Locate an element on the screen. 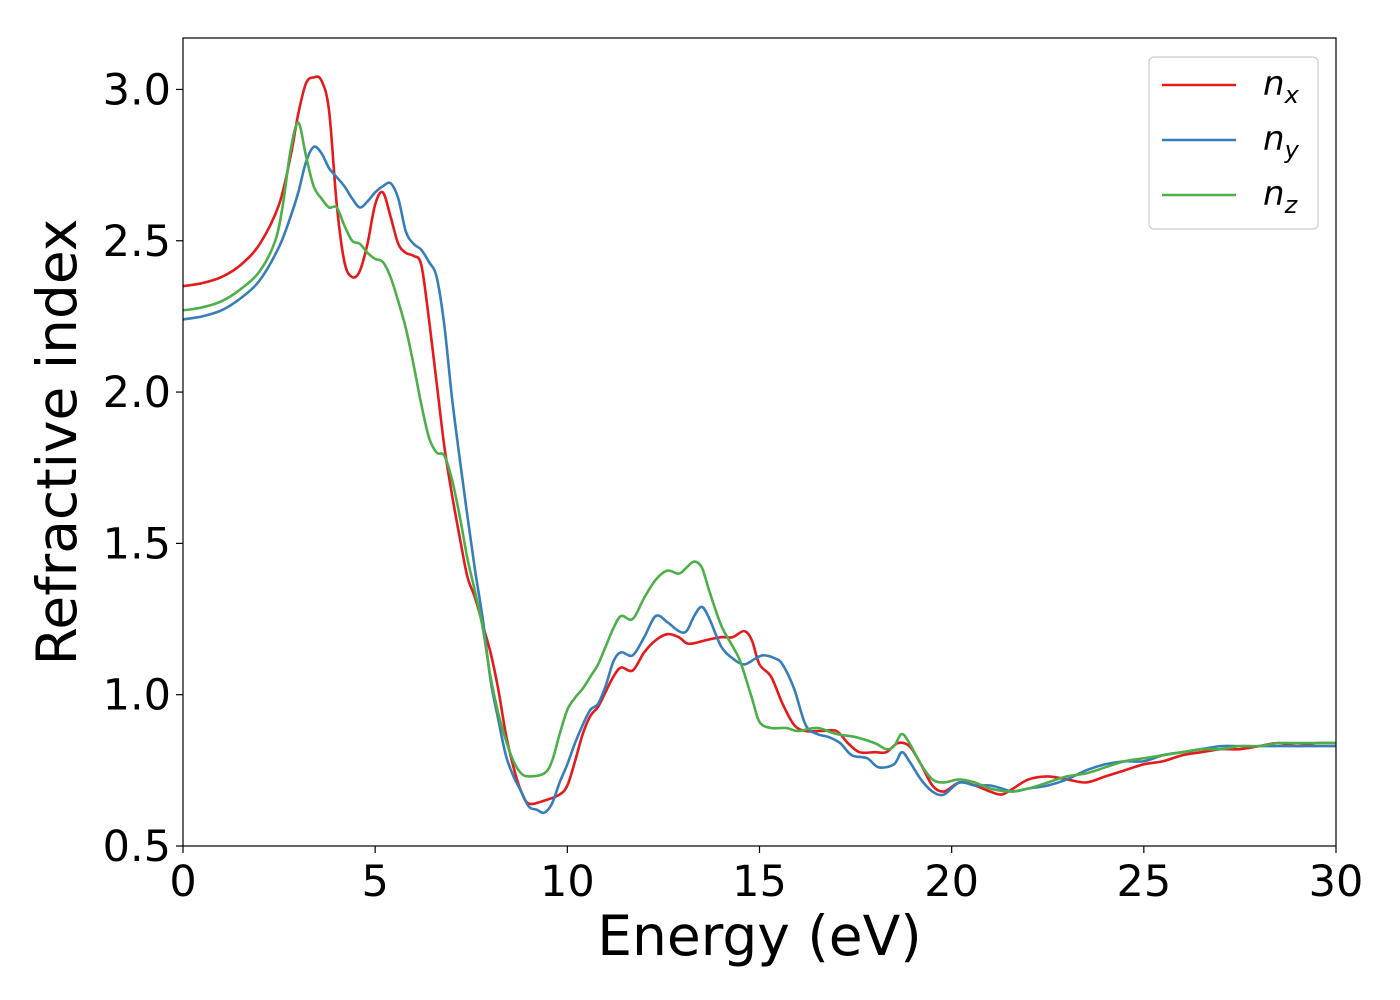 This screenshot has width=1400, height=1000. legend-box is located at coordinates (1233, 143).